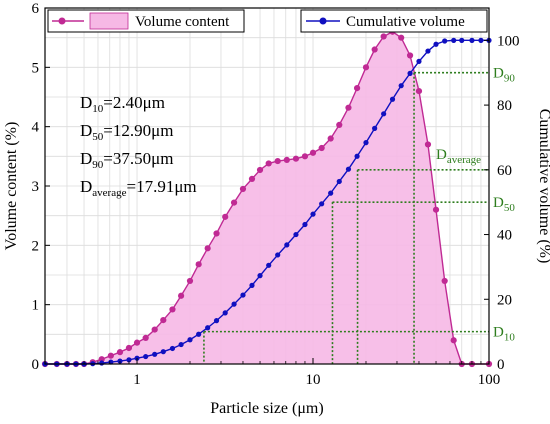  What do you see at coordinates (489, 380) in the screenshot?
I see `x-tick-label: 100` at bounding box center [489, 380].